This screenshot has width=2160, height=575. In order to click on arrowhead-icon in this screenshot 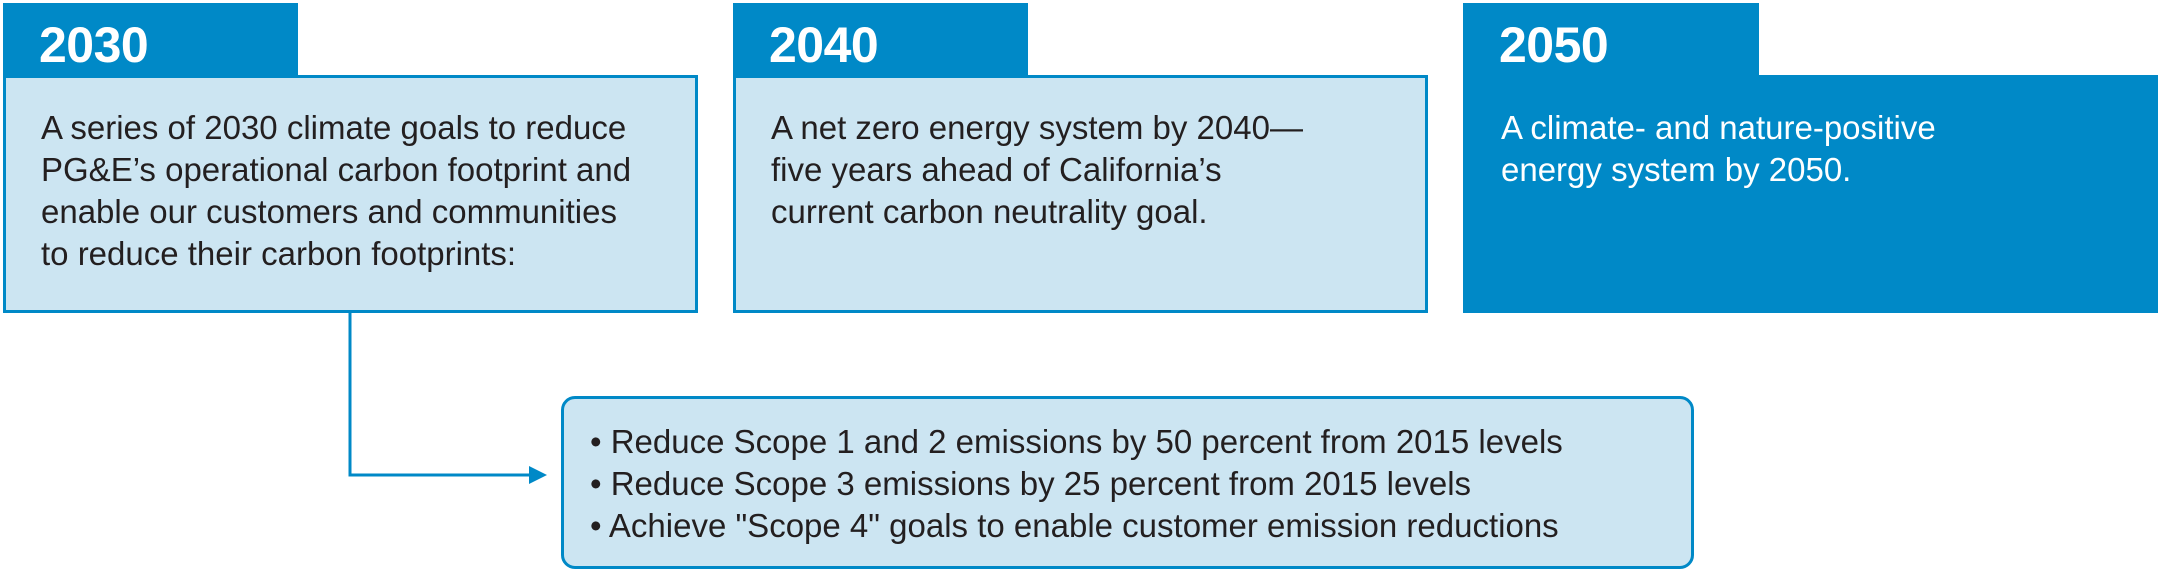, I will do `click(538, 475)`.